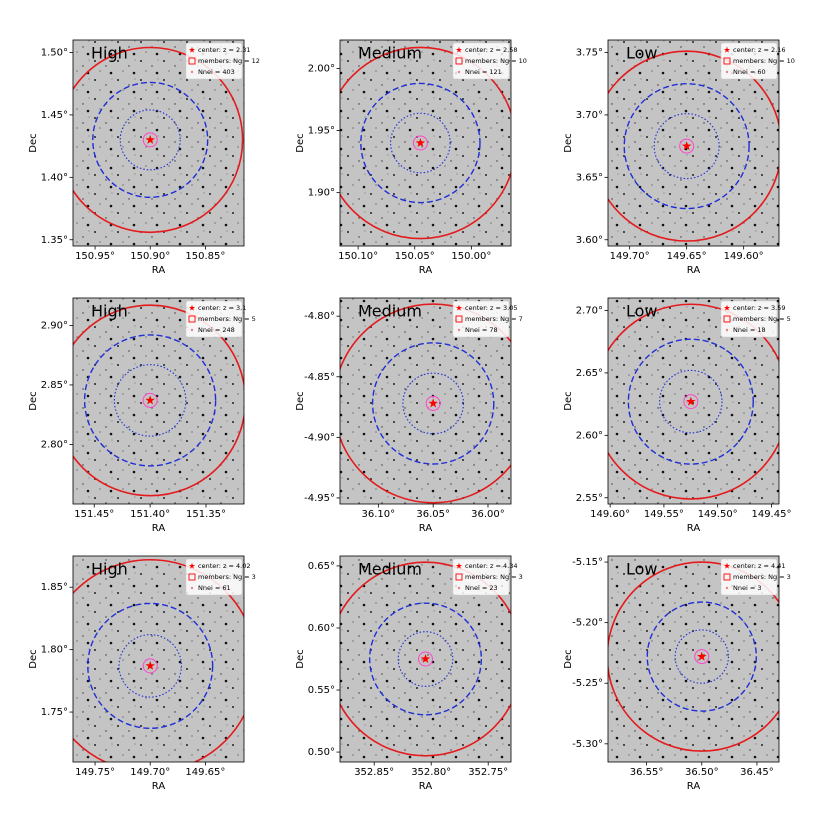 This screenshot has height=830, width=830. What do you see at coordinates (759, 50) in the screenshot?
I see `legend-label: center: z = 2.16` at bounding box center [759, 50].